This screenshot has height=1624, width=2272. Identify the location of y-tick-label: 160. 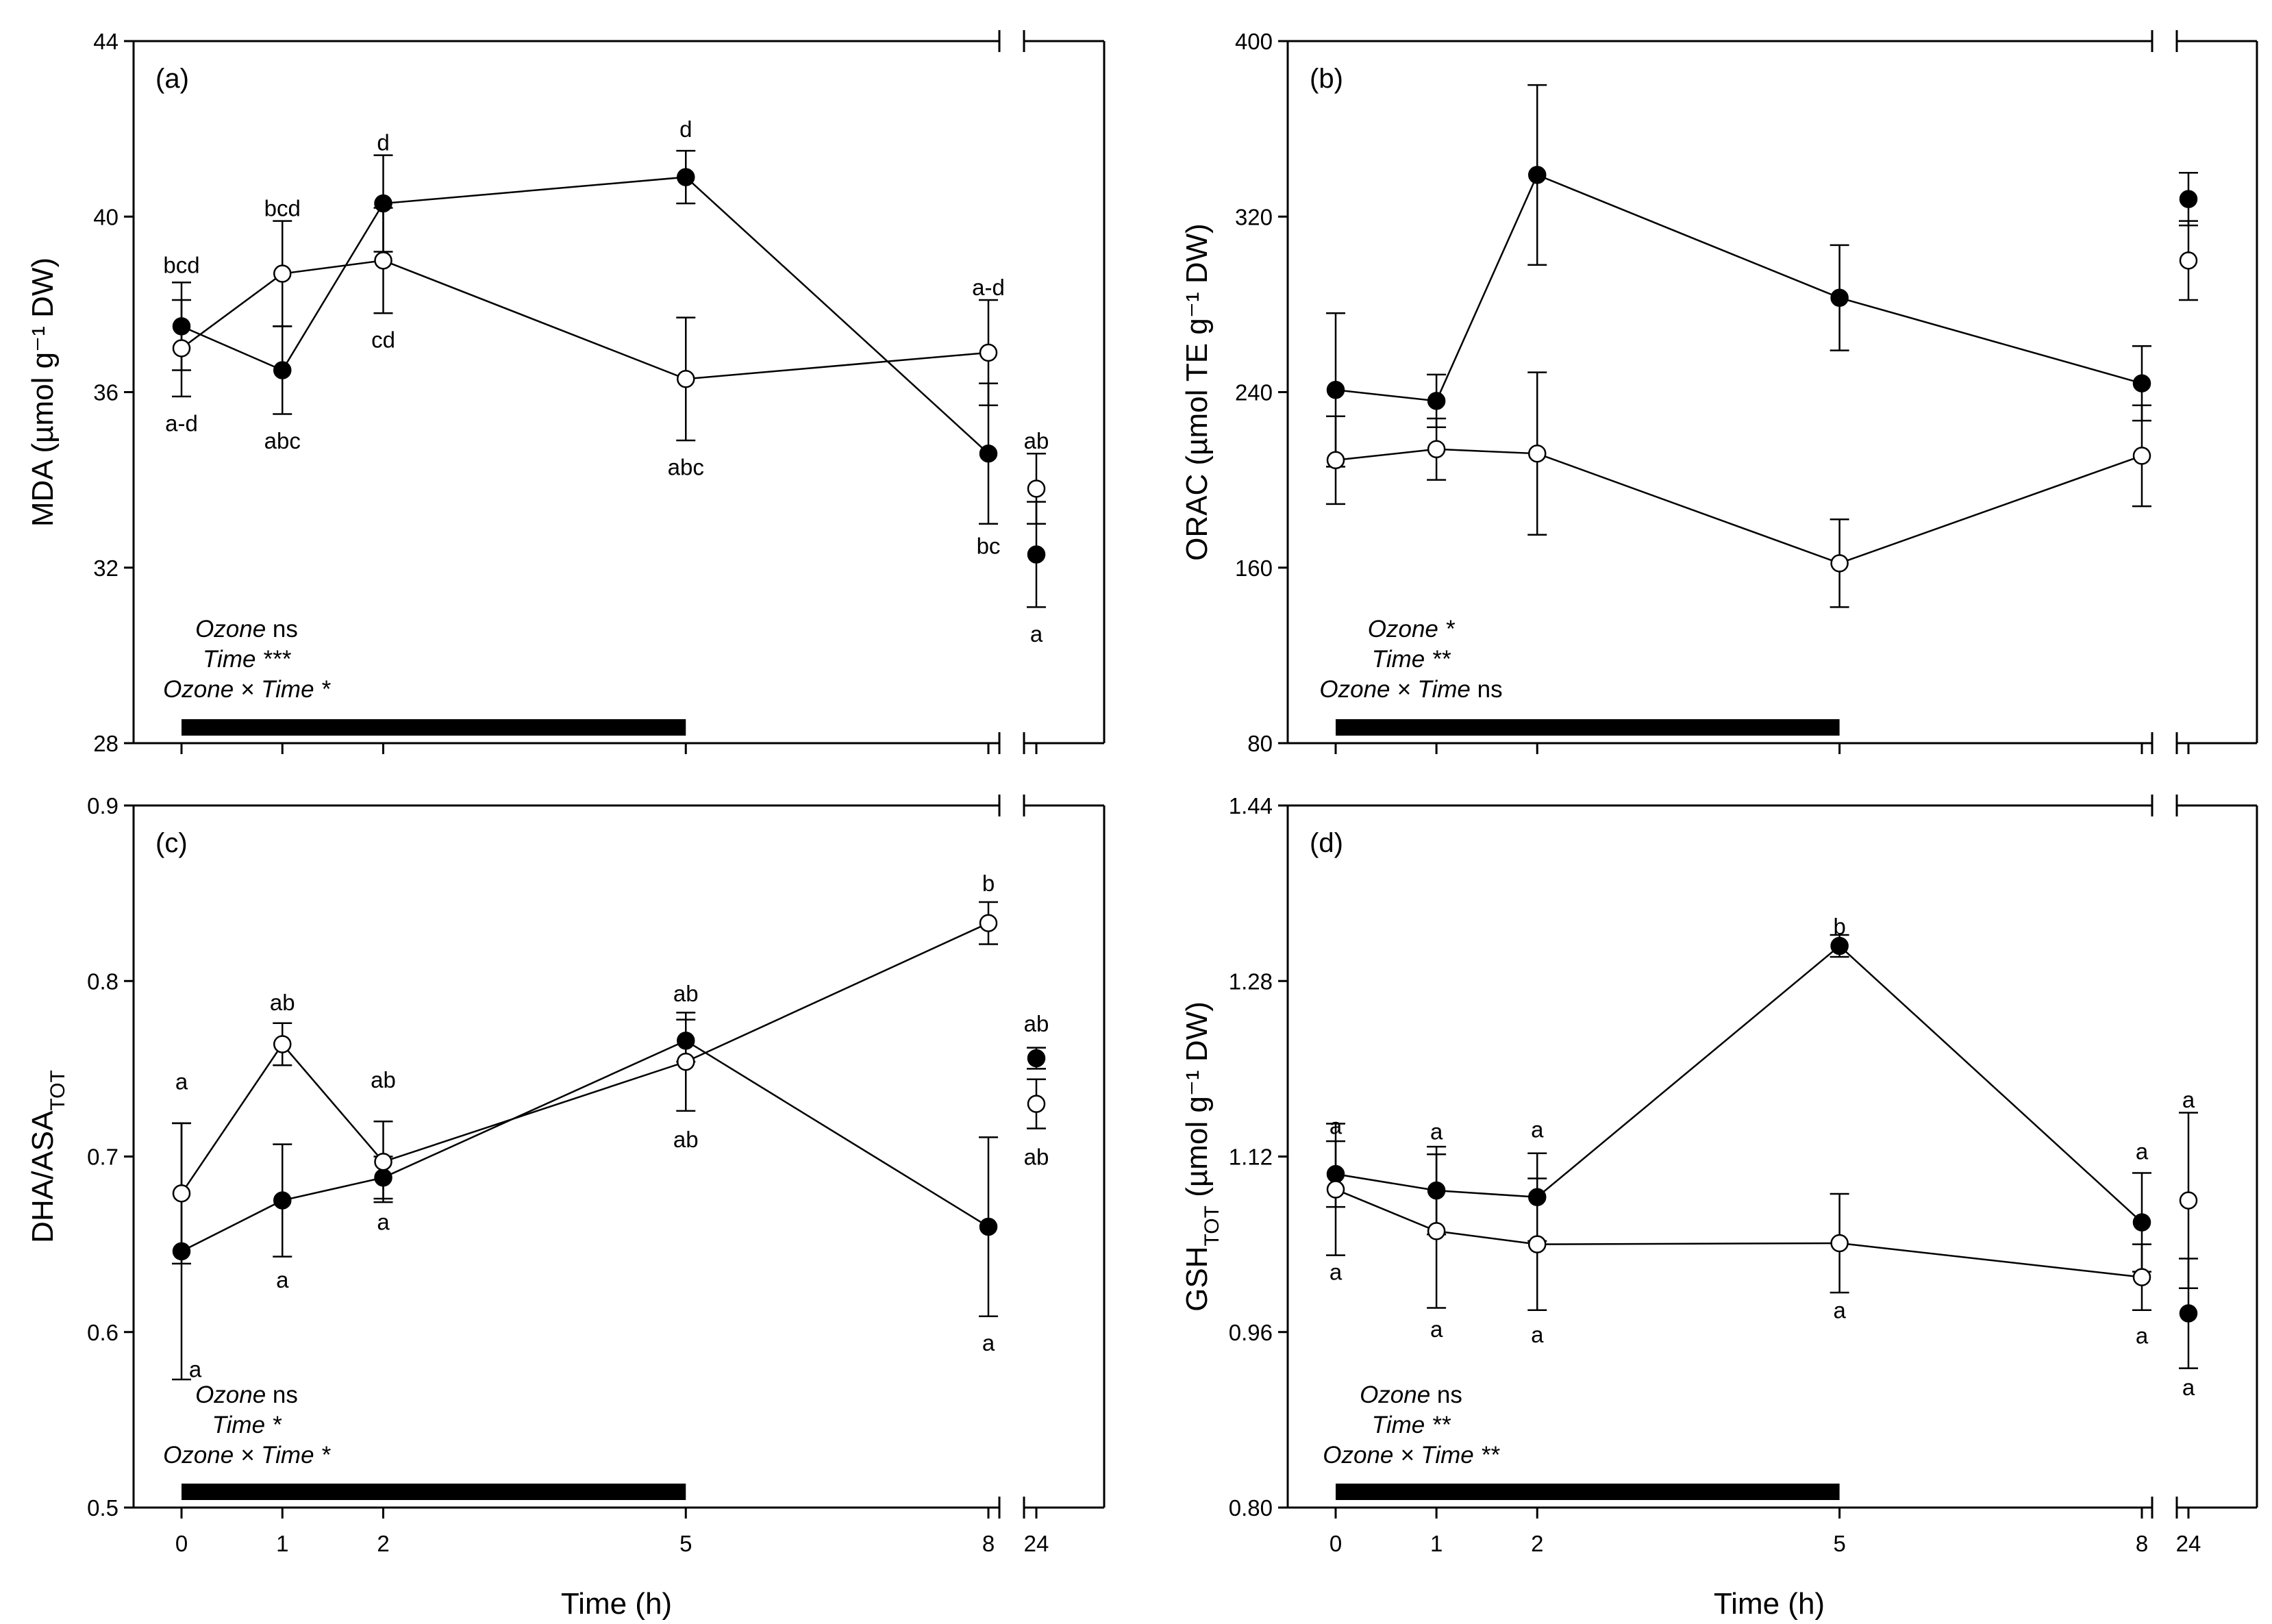
(1254, 568).